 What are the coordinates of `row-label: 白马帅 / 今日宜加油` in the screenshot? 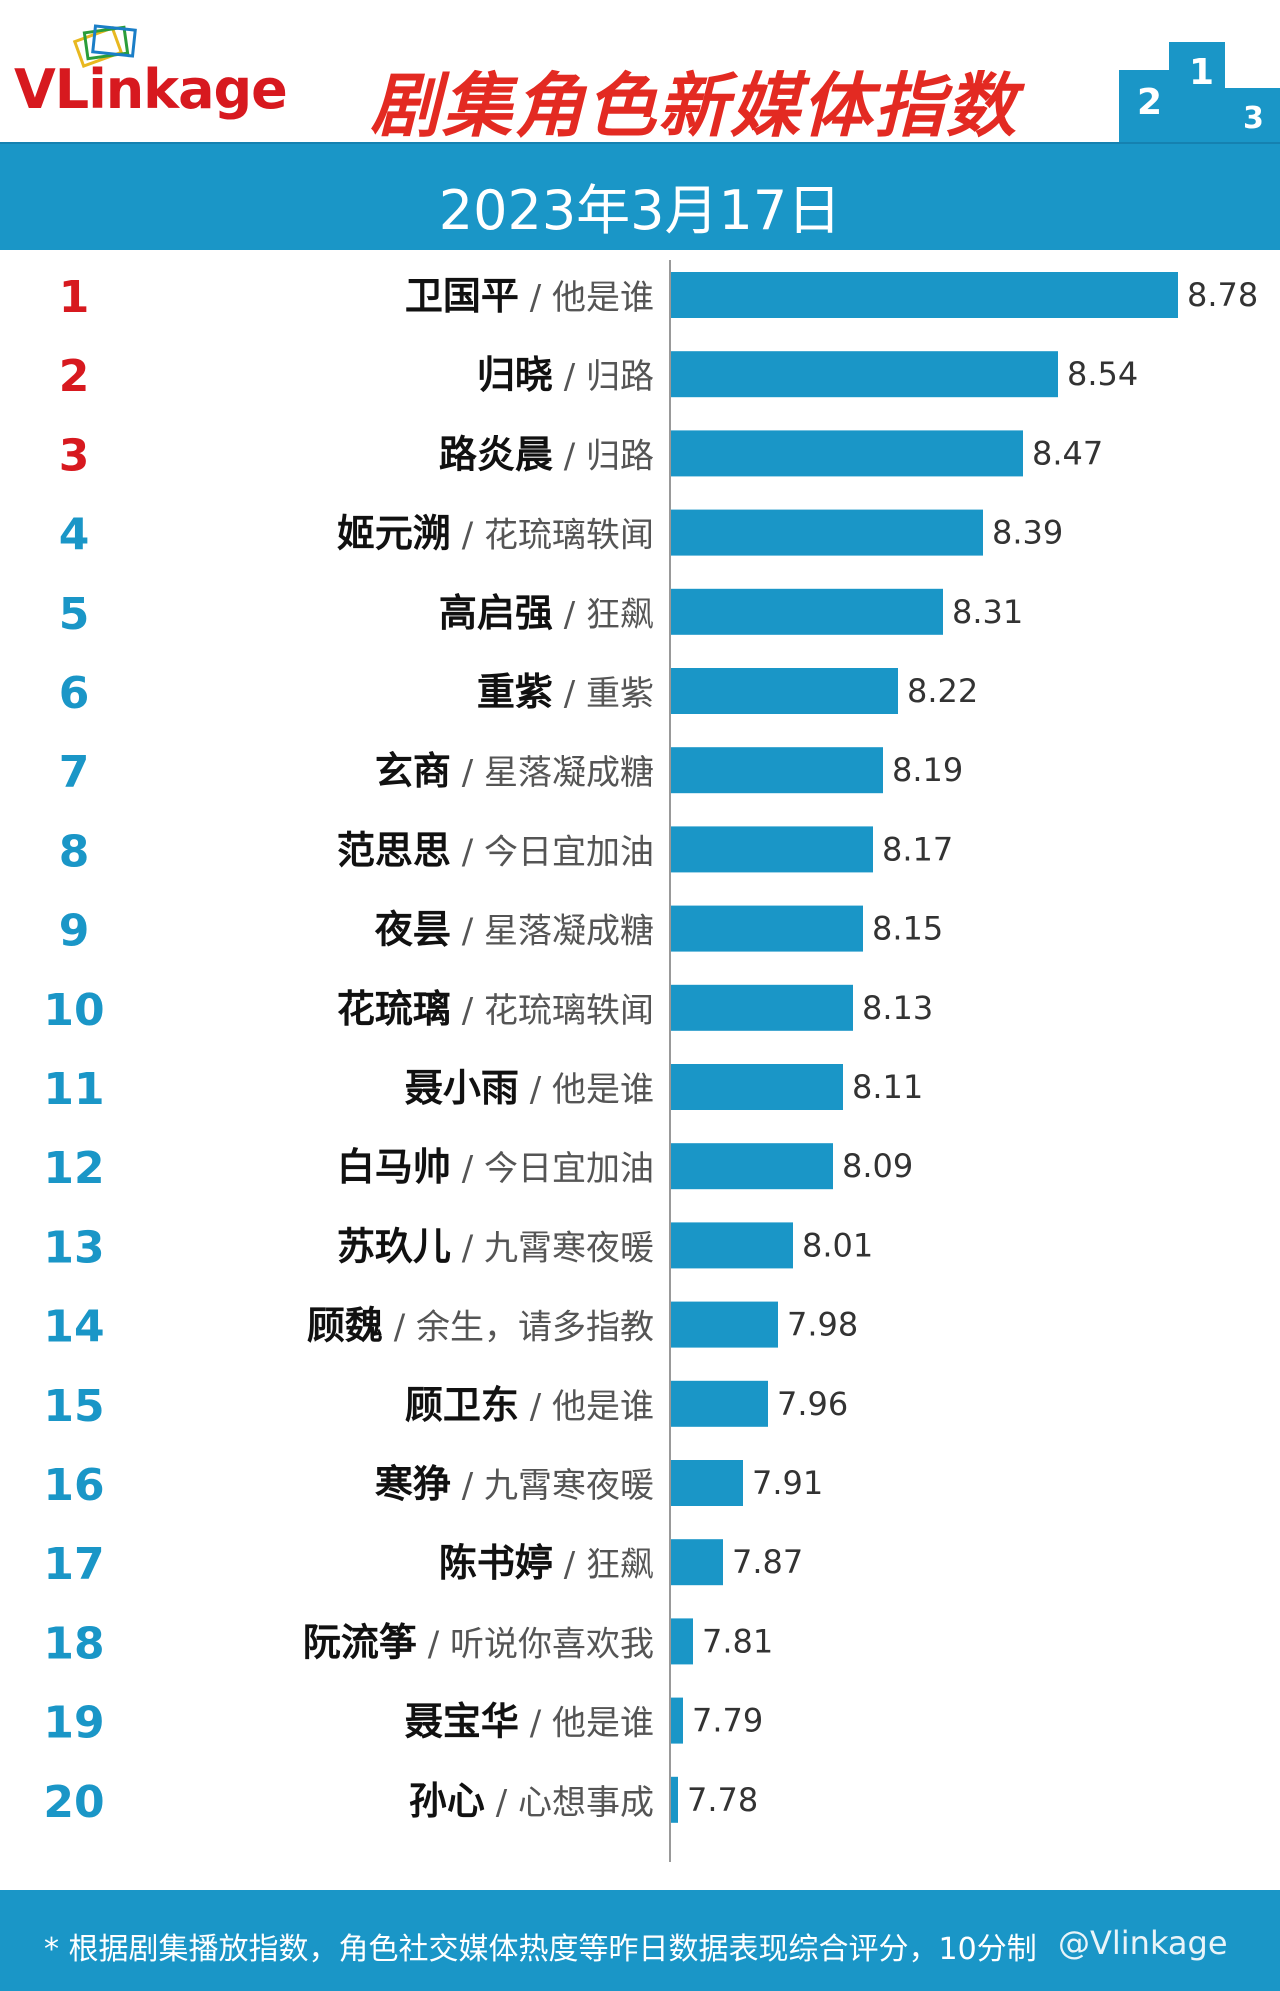 It's located at (495, 1167).